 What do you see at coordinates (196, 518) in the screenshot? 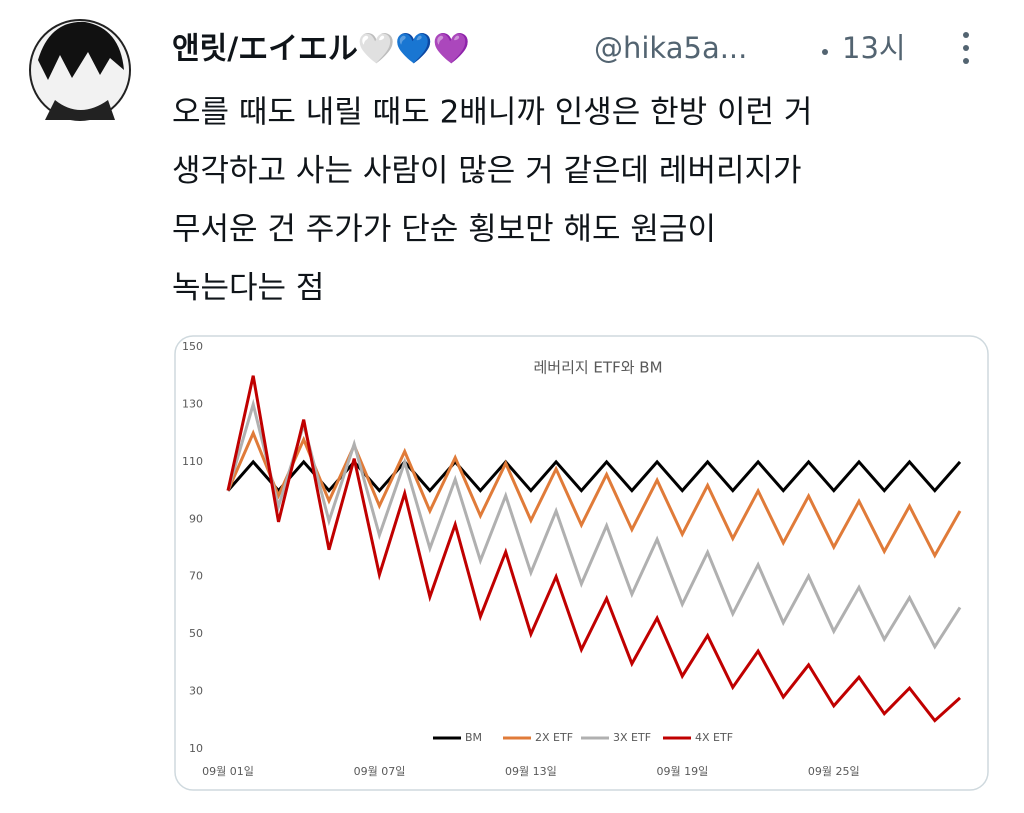
I see `y-tick-label: 90` at bounding box center [196, 518].